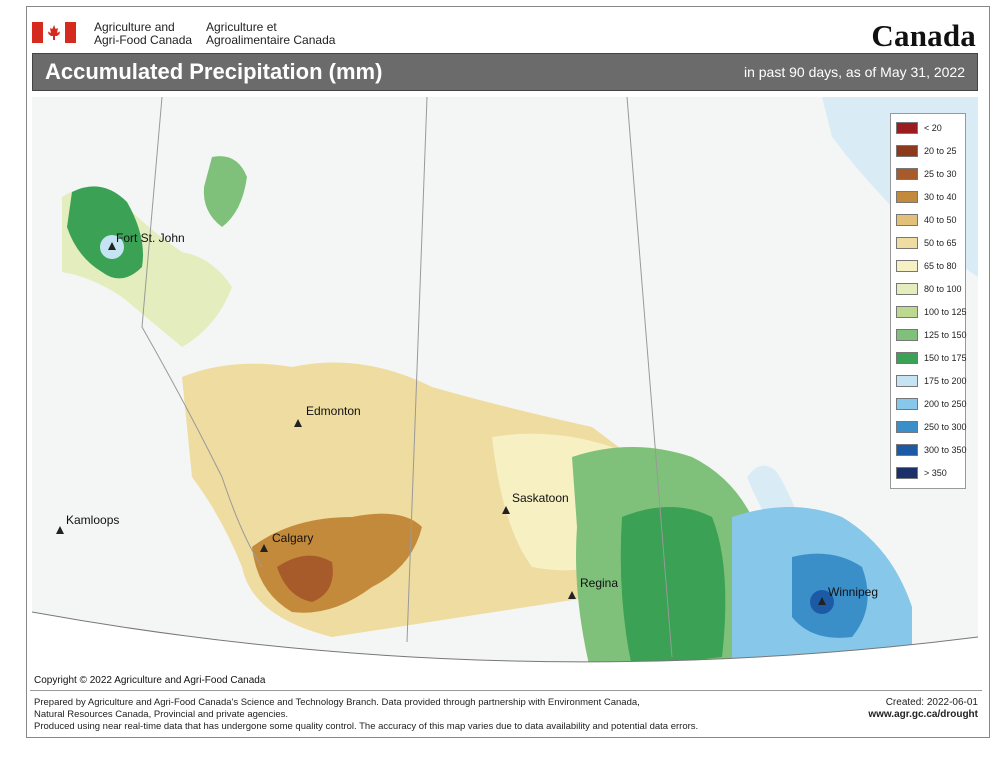  Describe the element at coordinates (506, 690) in the screenshot. I see `footer-divider` at that location.